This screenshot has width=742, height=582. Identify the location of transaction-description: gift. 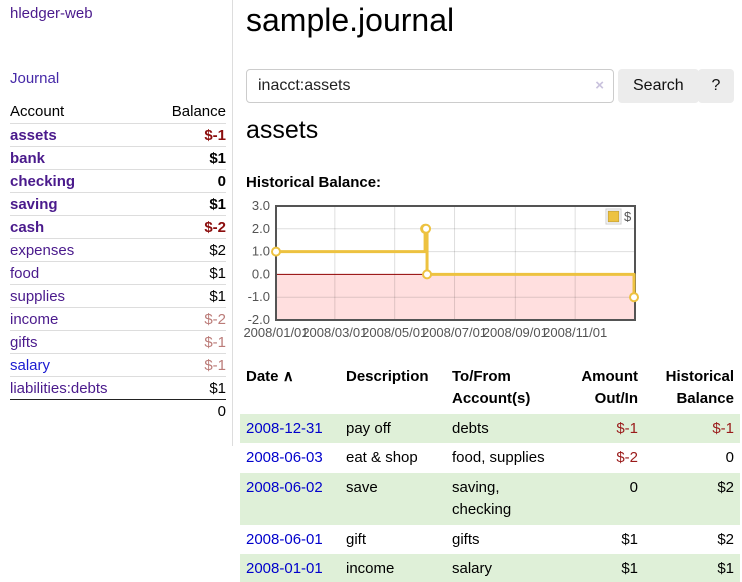
(356, 539).